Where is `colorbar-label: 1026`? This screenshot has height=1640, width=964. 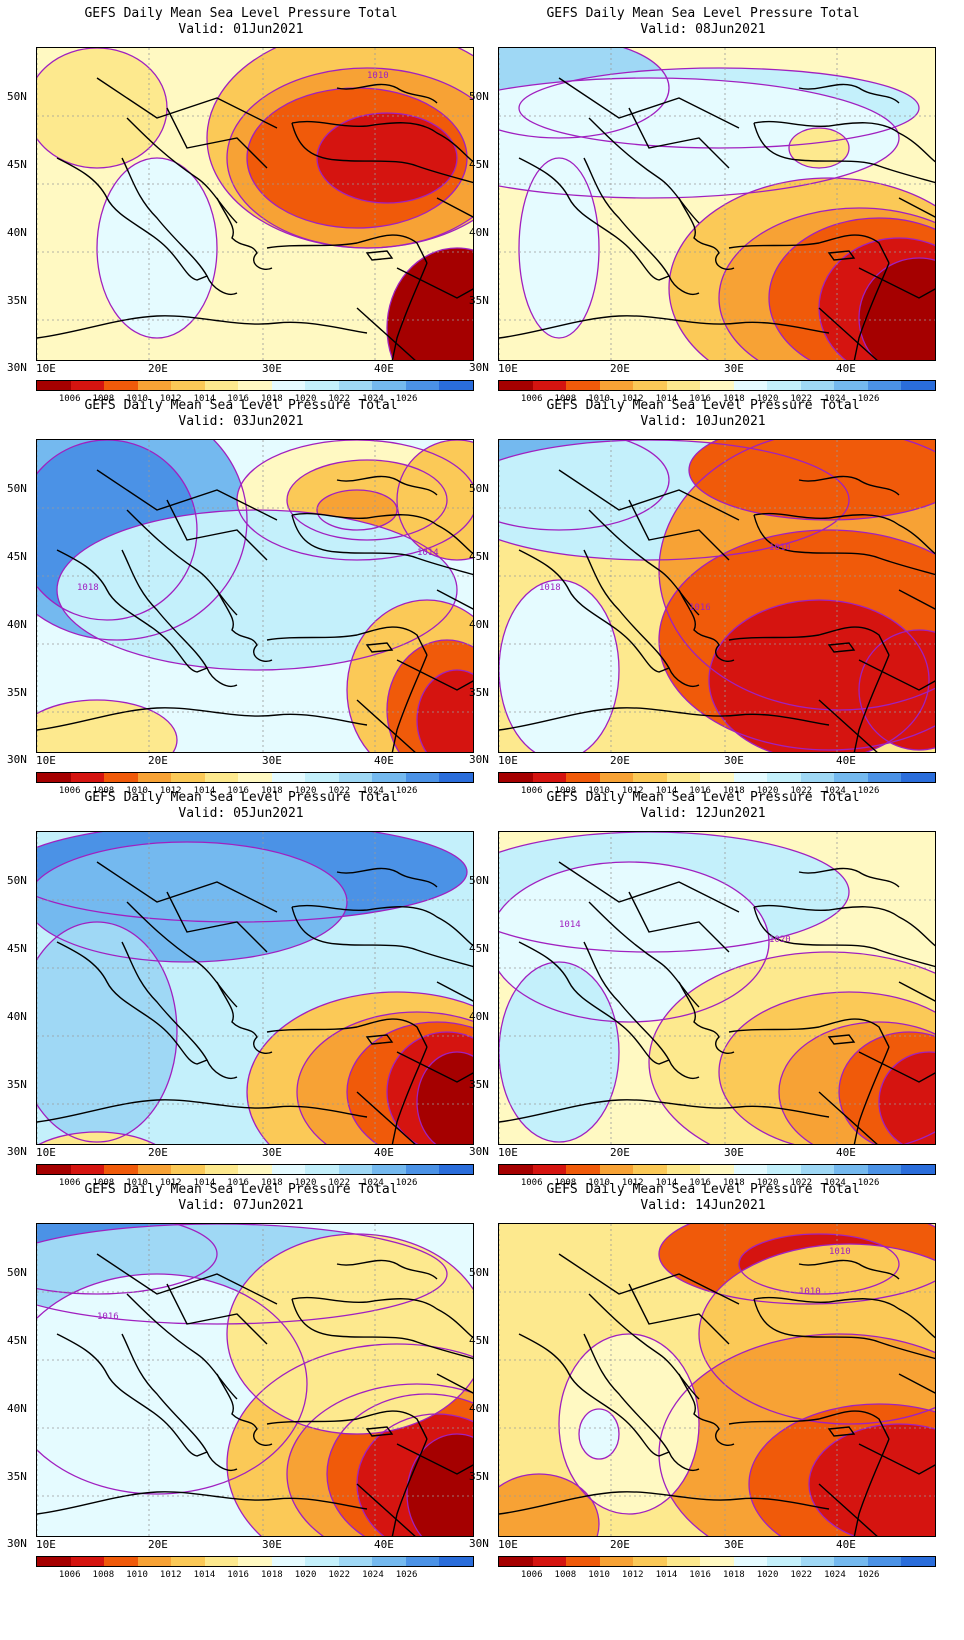
colorbar-label: 1026 is located at coordinates (868, 399).